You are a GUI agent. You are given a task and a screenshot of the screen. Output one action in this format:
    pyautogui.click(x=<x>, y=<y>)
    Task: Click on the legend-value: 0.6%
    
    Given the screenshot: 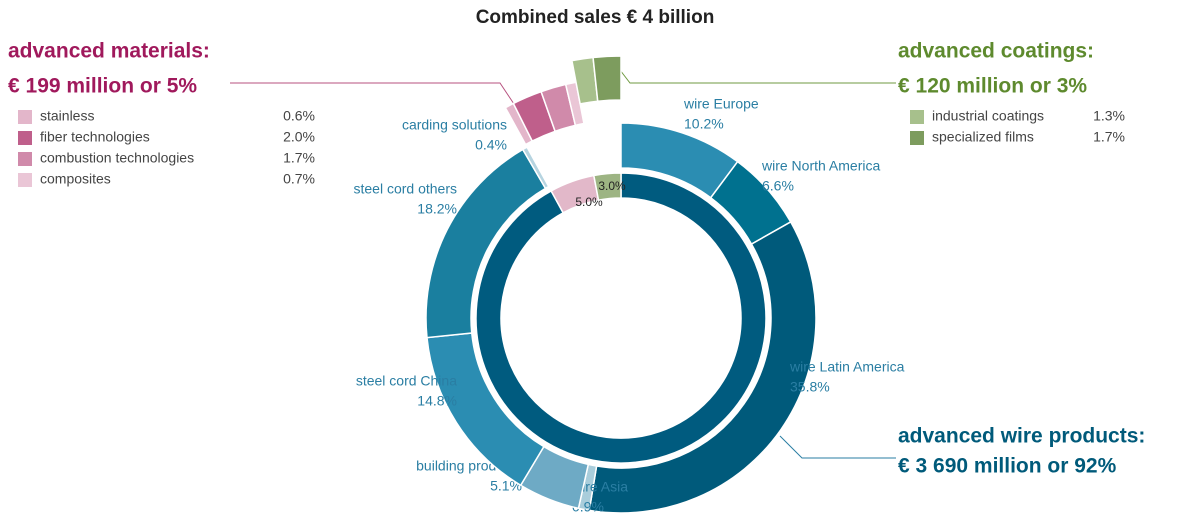 What is the action you would take?
    pyautogui.click(x=299, y=116)
    